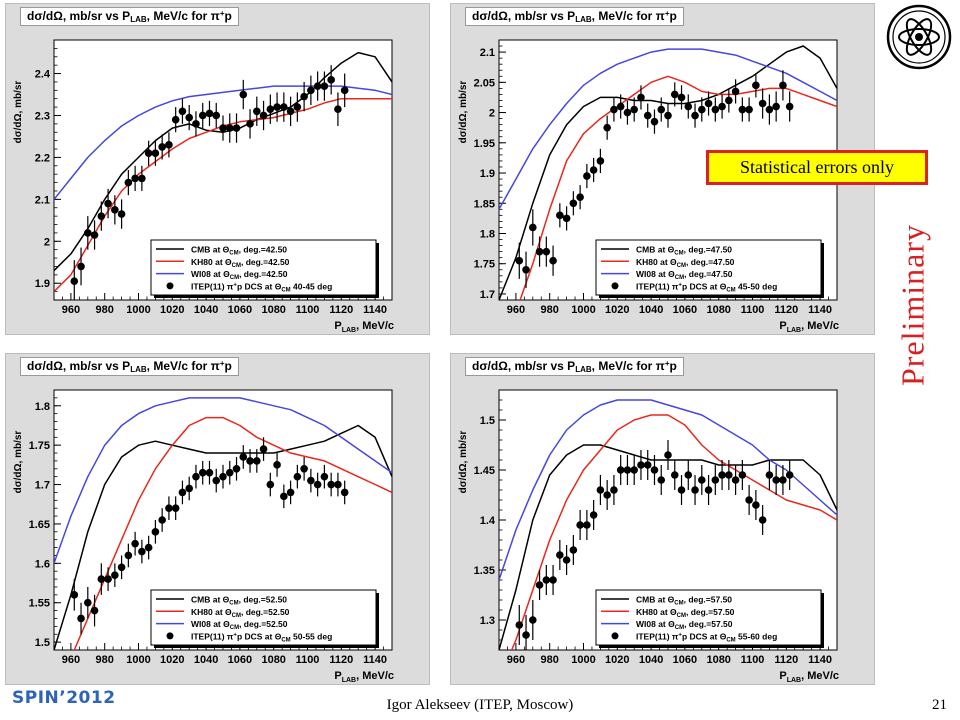 This screenshot has width=960, height=720. Describe the element at coordinates (484, 83) in the screenshot. I see `y-tick-label: 2.05` at that location.